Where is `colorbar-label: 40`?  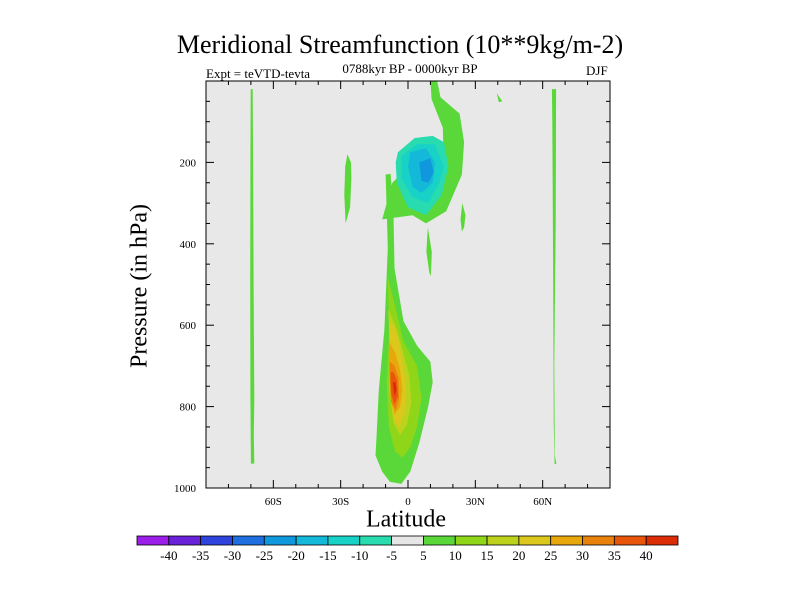
colorbar-label: 40 is located at coordinates (646, 555).